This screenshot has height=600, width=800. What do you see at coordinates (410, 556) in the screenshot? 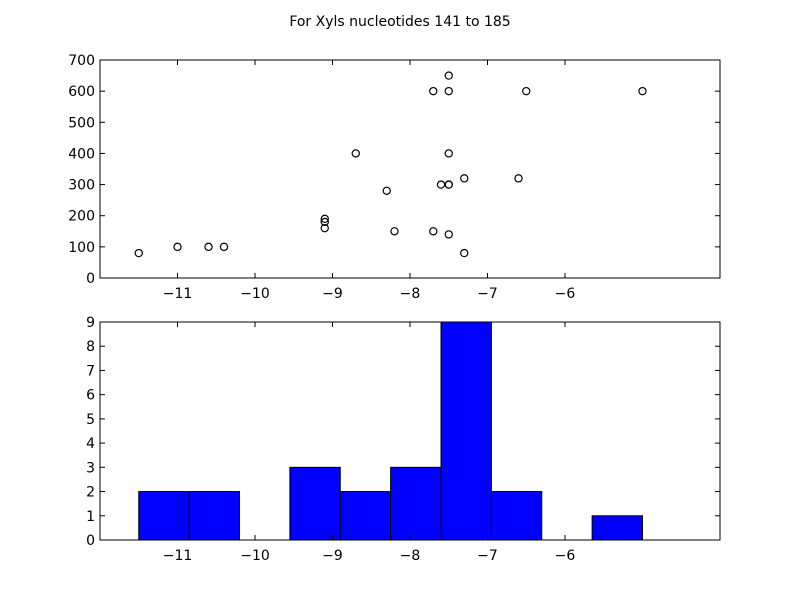
I see `histogram-x-tick-label: −8` at bounding box center [410, 556].